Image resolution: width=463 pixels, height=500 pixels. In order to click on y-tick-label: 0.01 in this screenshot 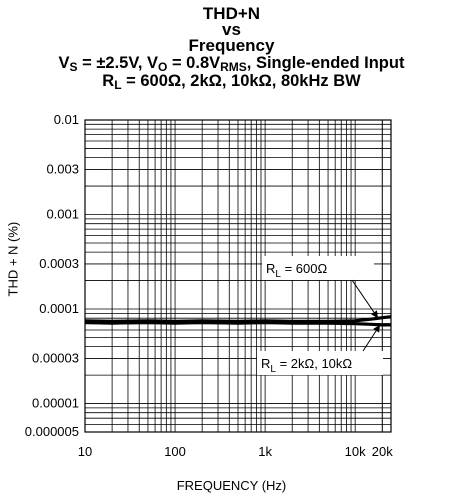, I will do `click(66, 119)`.